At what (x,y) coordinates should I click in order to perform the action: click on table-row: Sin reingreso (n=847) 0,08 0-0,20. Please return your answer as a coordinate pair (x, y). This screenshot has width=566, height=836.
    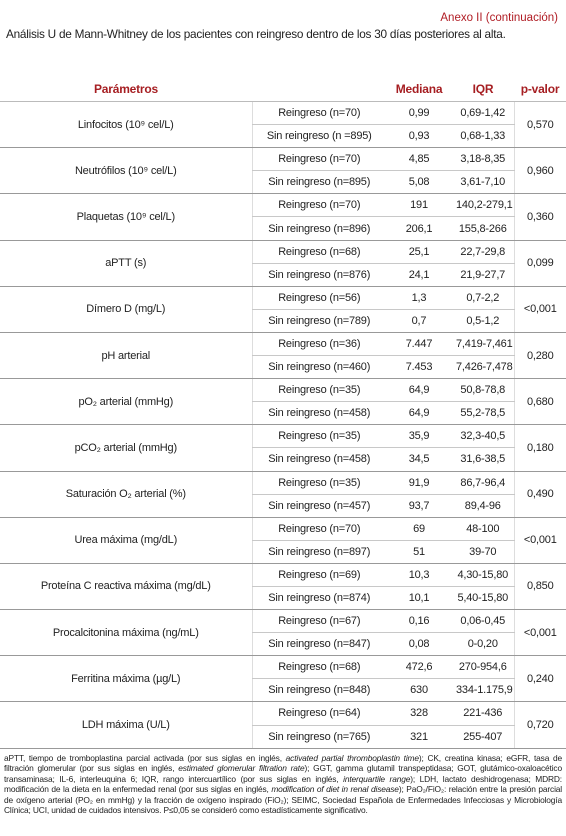
    Looking at the image, I should click on (283, 644).